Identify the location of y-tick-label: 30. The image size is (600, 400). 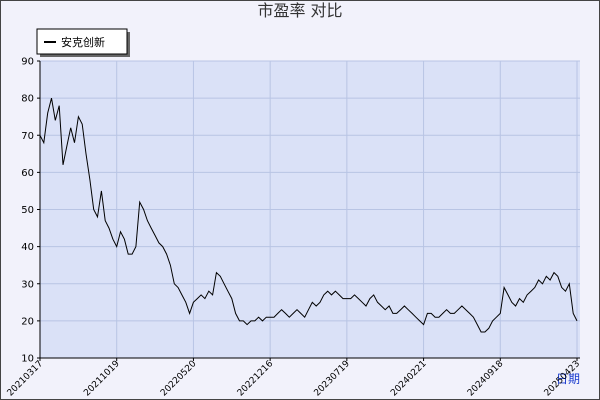
(27, 284).